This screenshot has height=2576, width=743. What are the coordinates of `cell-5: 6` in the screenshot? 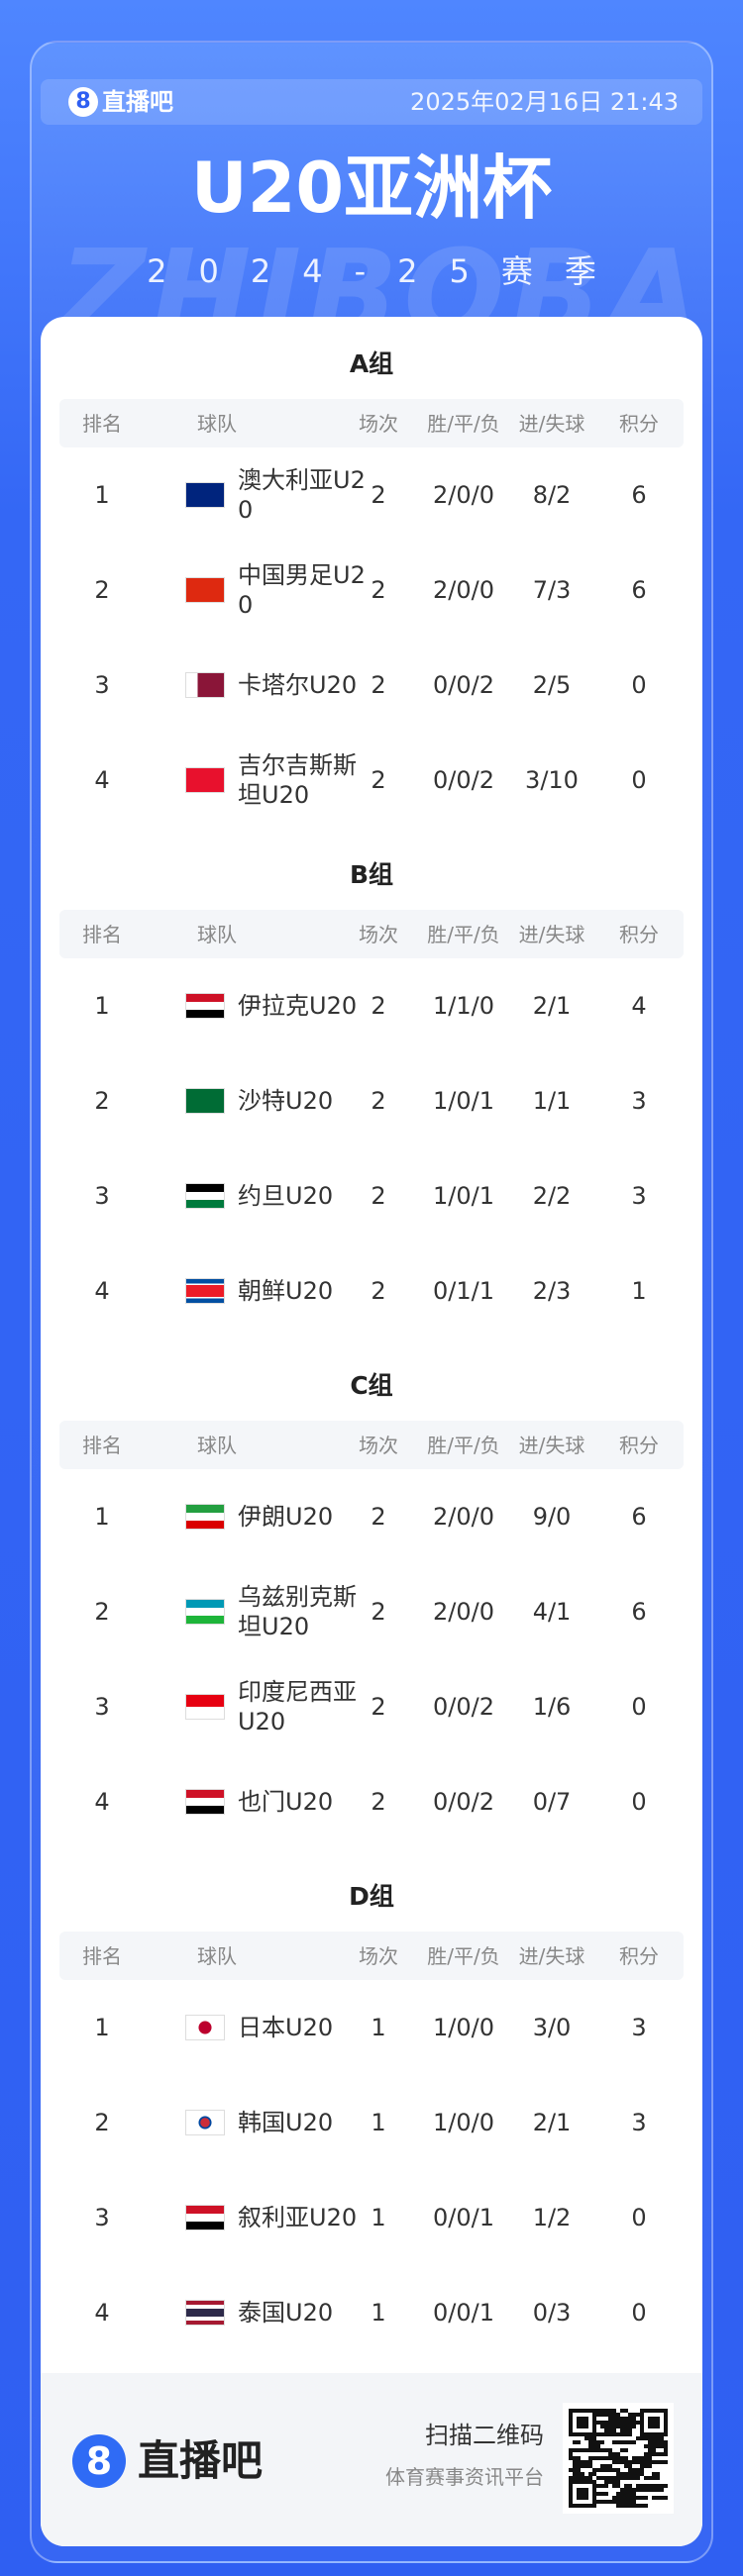 It's located at (639, 1612).